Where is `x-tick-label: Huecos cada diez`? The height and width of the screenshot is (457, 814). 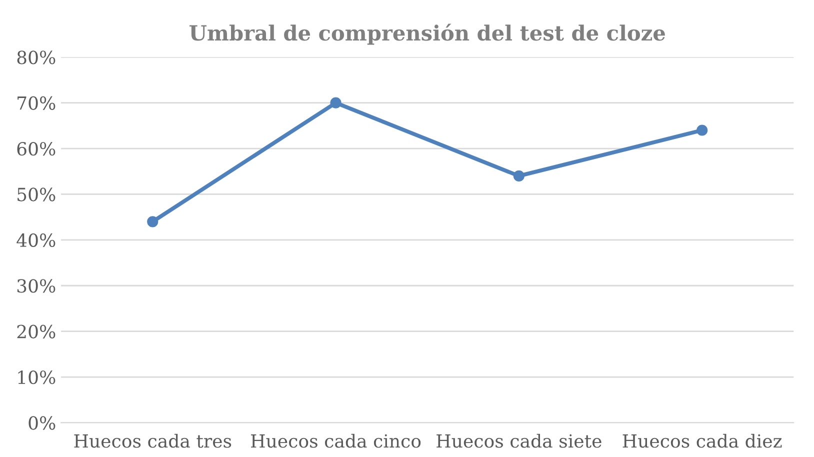
x-tick-label: Huecos cada diez is located at coordinates (702, 441).